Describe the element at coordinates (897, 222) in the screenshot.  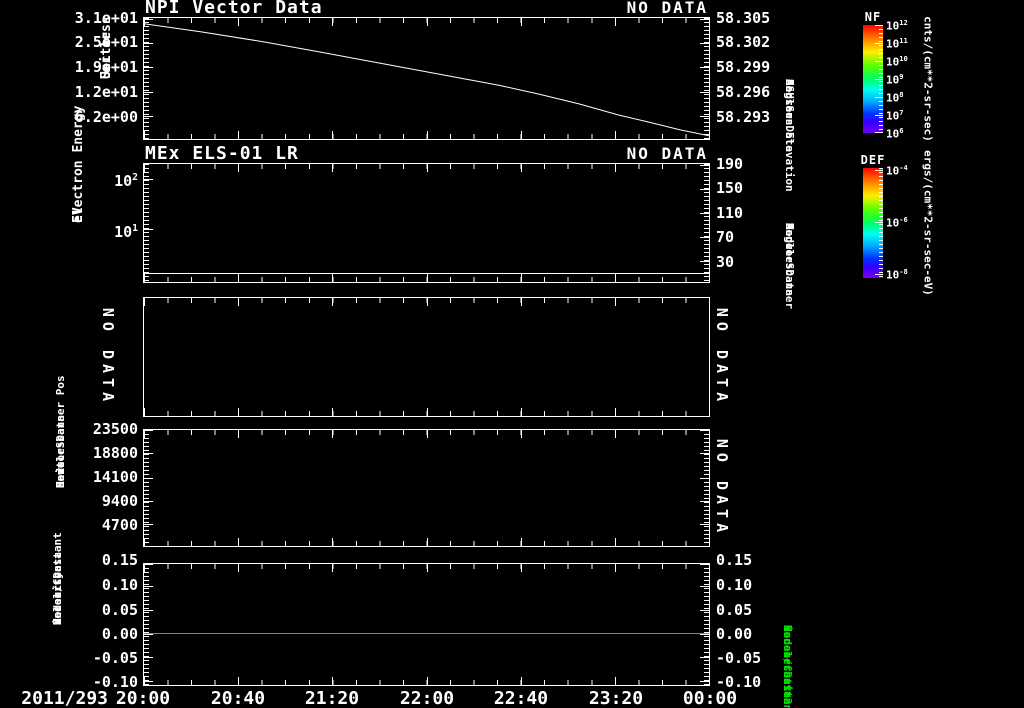
I see `colorbar-tick-label: 10⁻⁶` at that location.